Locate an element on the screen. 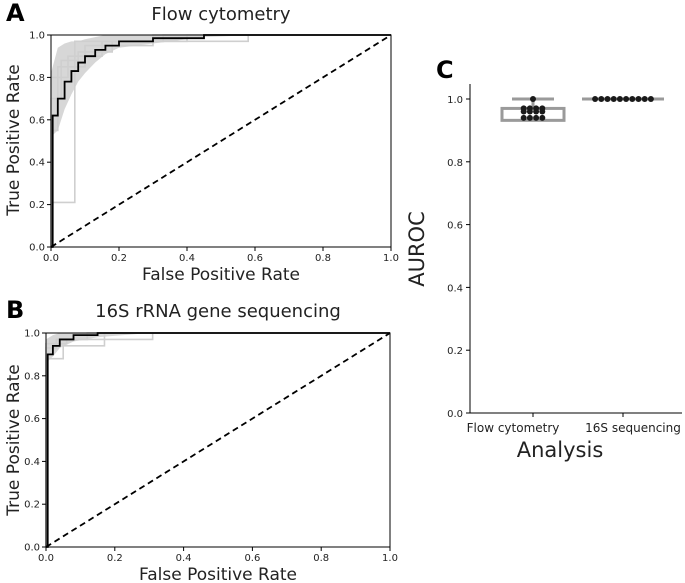 The width and height of the screenshot is (685, 583). ppanelA-xtick-label: 1.0 is located at coordinates (391, 258).